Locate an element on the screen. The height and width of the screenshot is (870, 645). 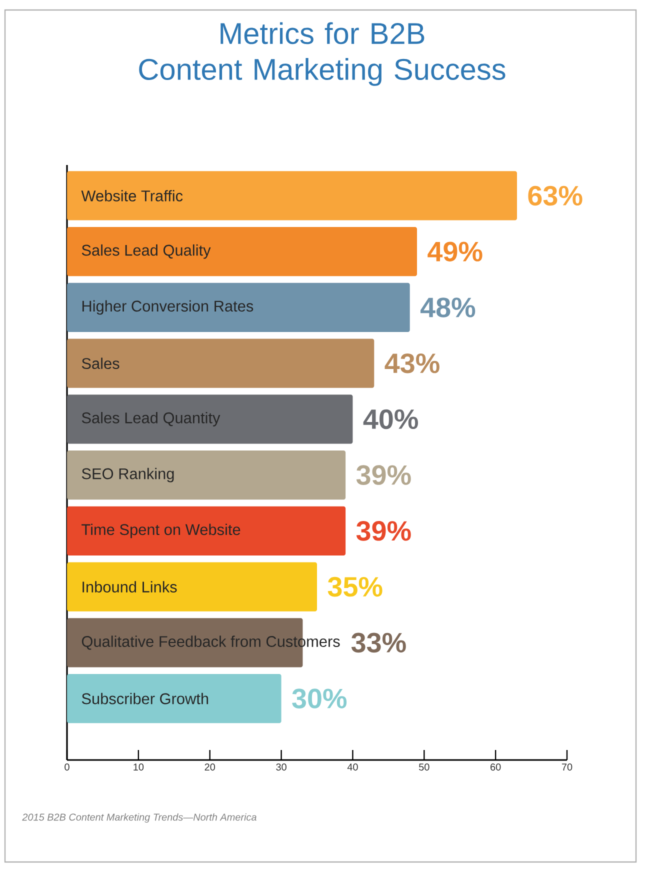
data-label: 33% is located at coordinates (378, 642).